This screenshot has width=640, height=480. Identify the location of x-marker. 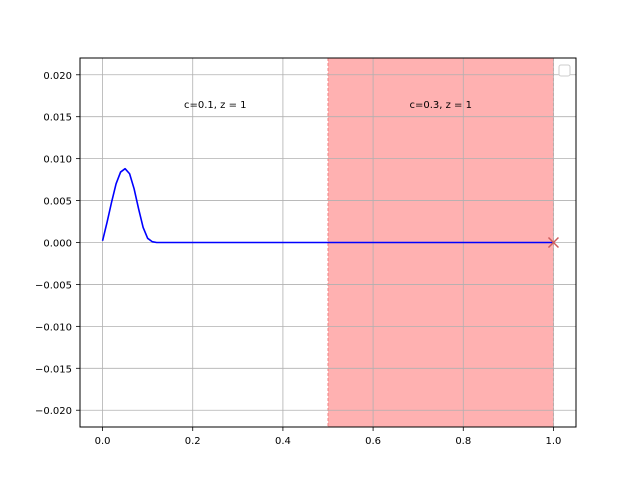
(553, 242).